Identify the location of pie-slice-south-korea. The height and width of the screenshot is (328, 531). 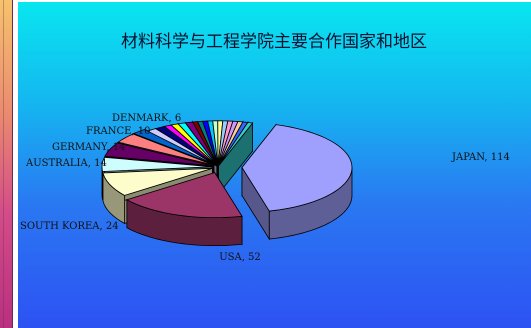
(157, 181).